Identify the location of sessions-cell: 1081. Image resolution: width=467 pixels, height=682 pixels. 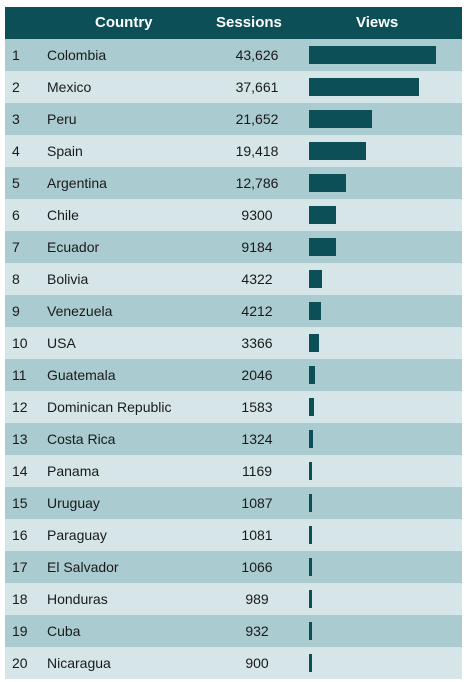
(257, 535).